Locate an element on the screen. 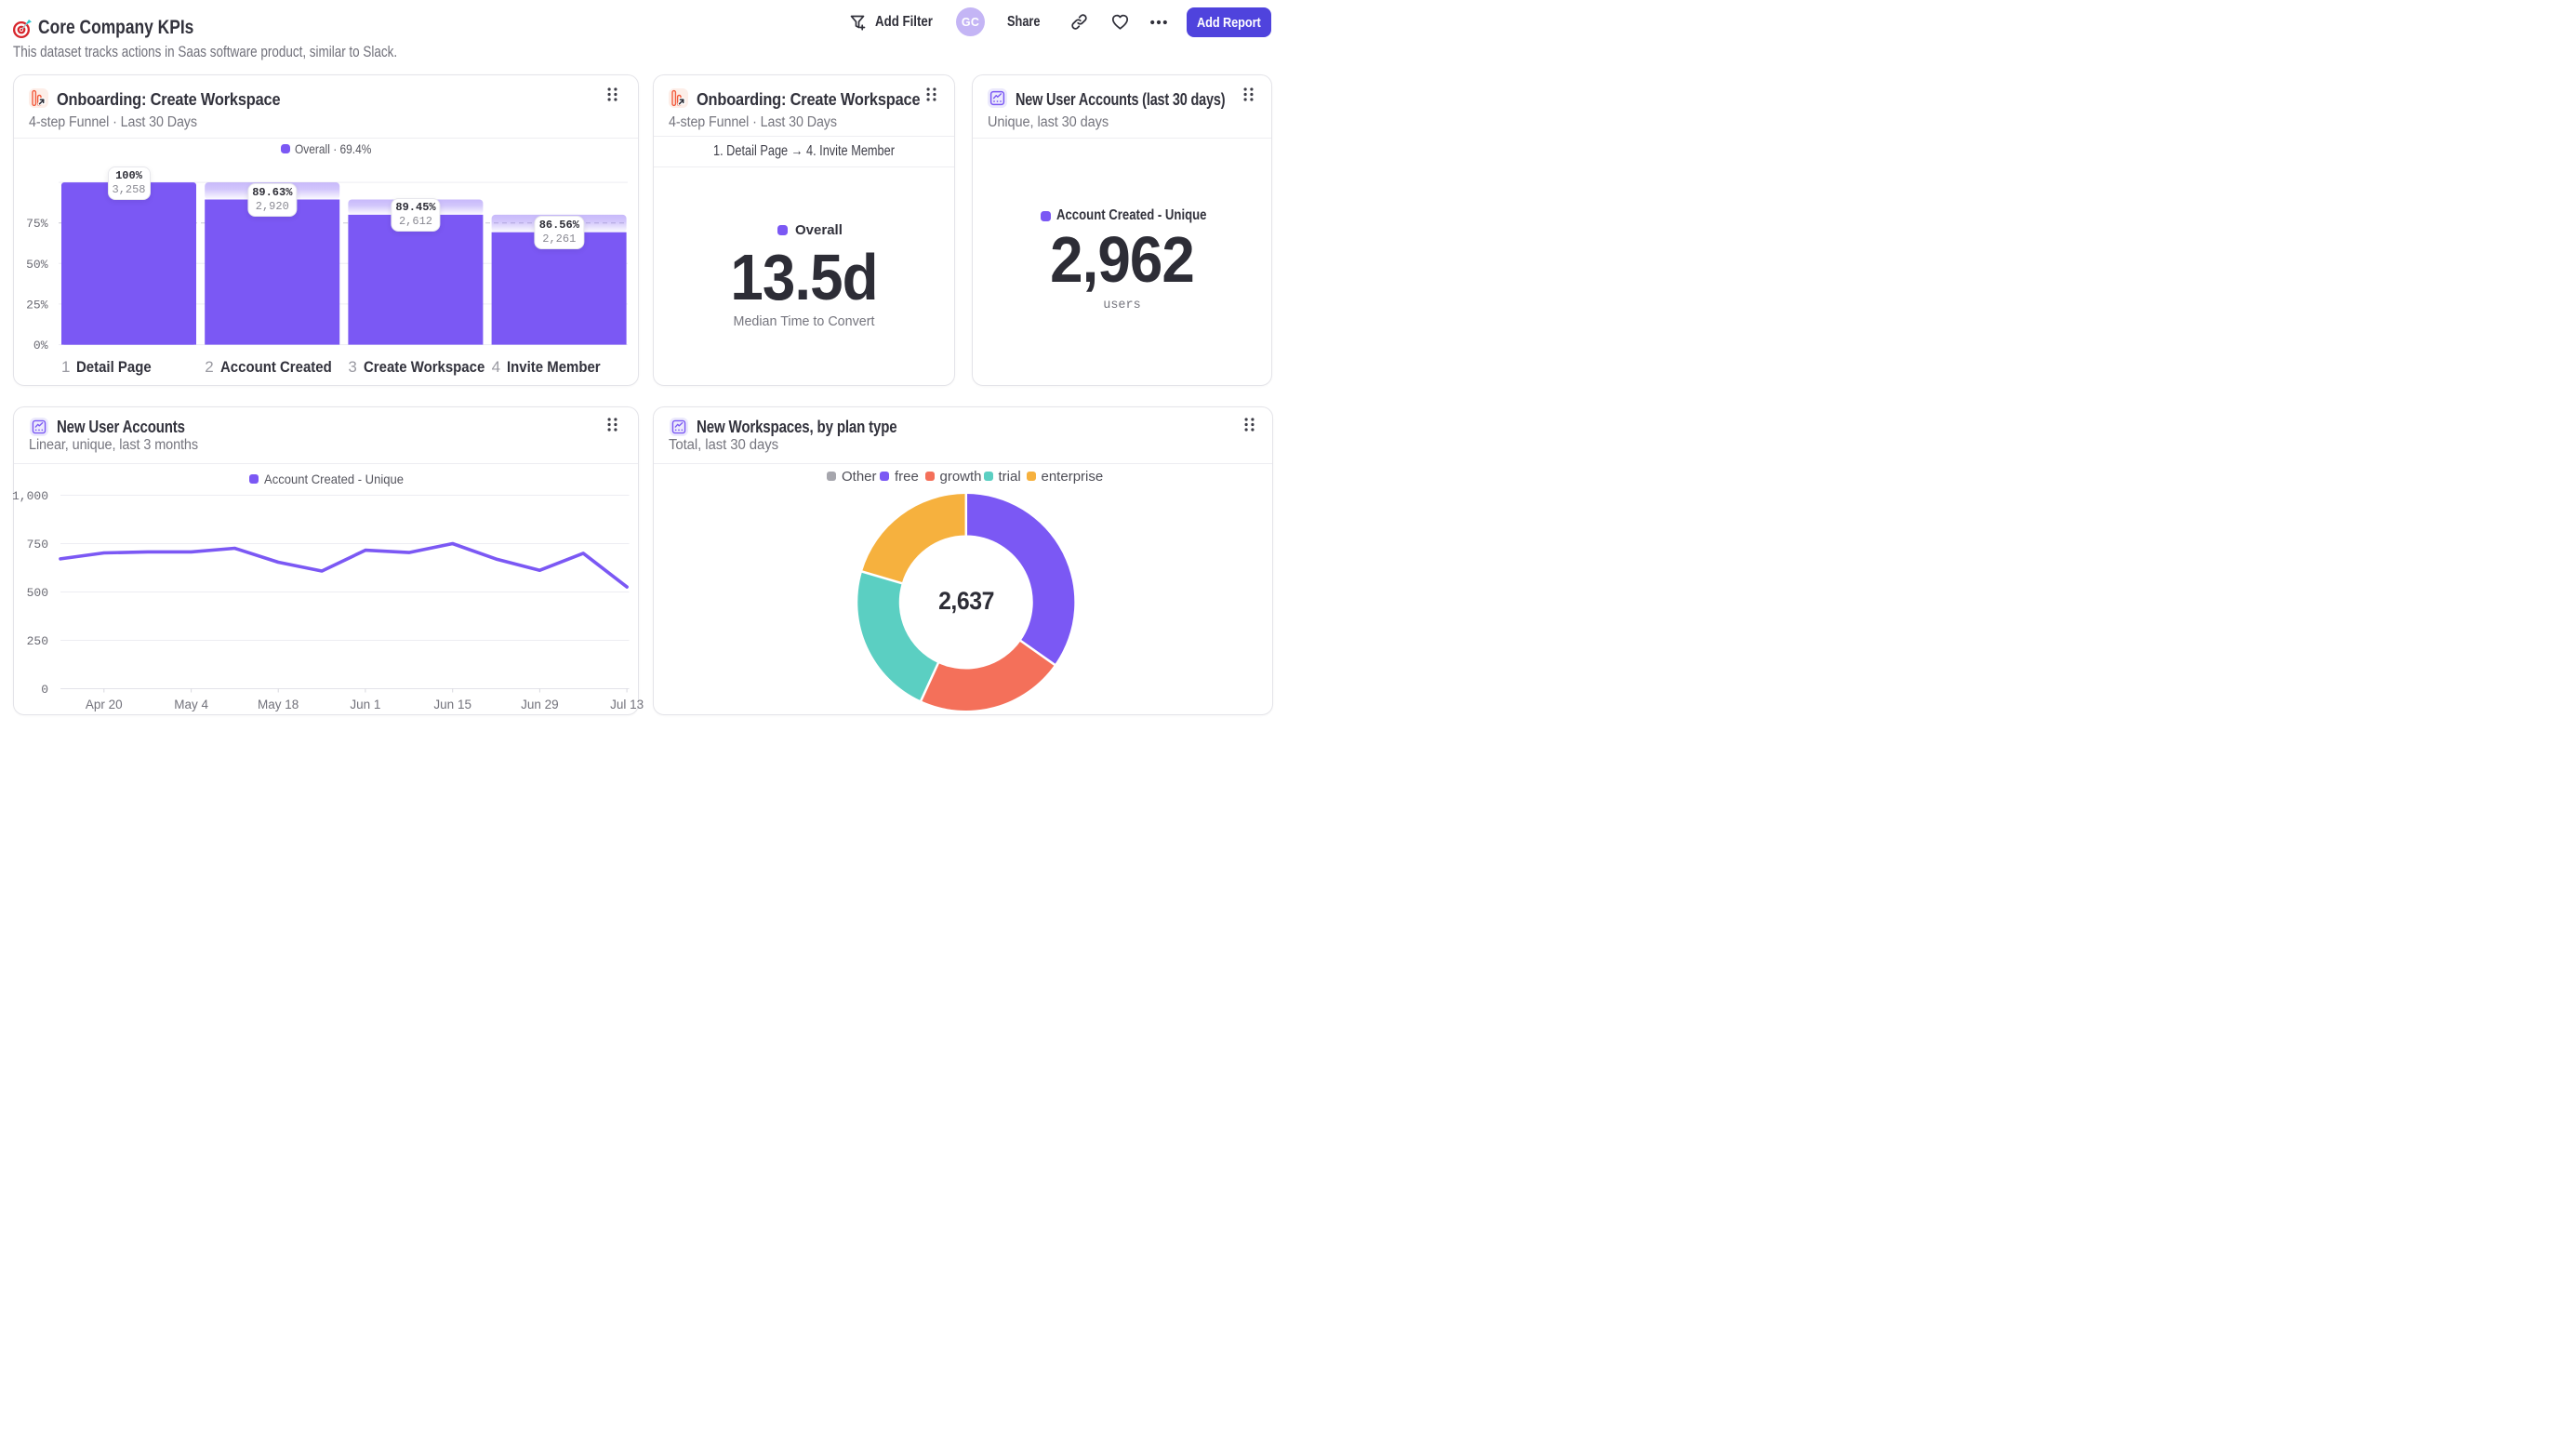 The image size is (2576, 1449). svg-text: Jun 29 is located at coordinates (540, 704).